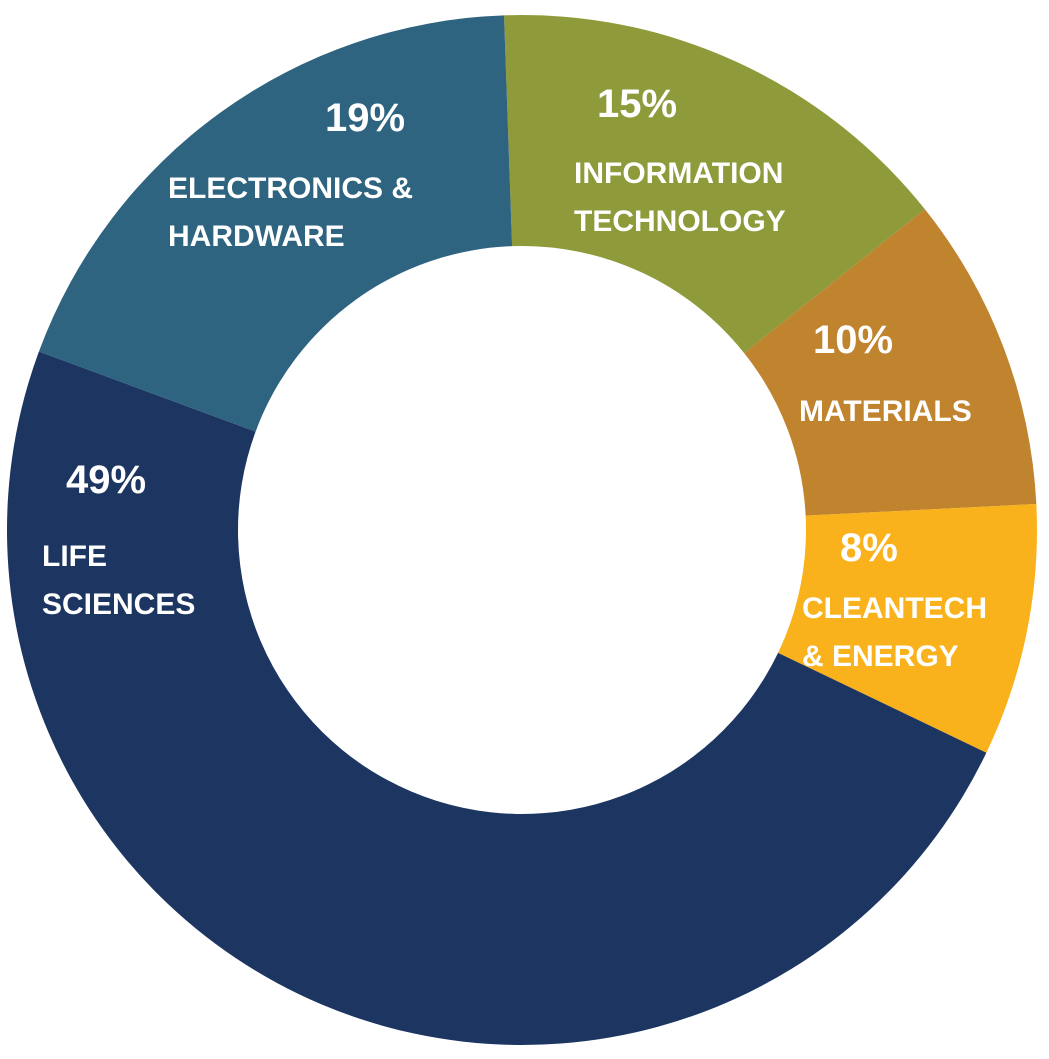 The height and width of the screenshot is (1059, 1049). I want to click on category-label: INFORMATION TECHNOLOGY, so click(680, 197).